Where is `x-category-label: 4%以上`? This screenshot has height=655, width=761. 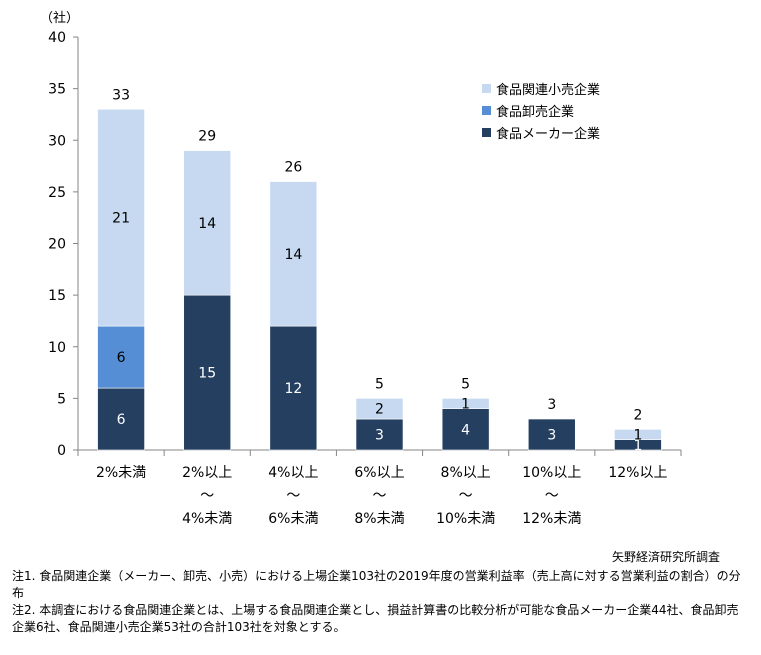 x-category-label: 4%以上 is located at coordinates (293, 473).